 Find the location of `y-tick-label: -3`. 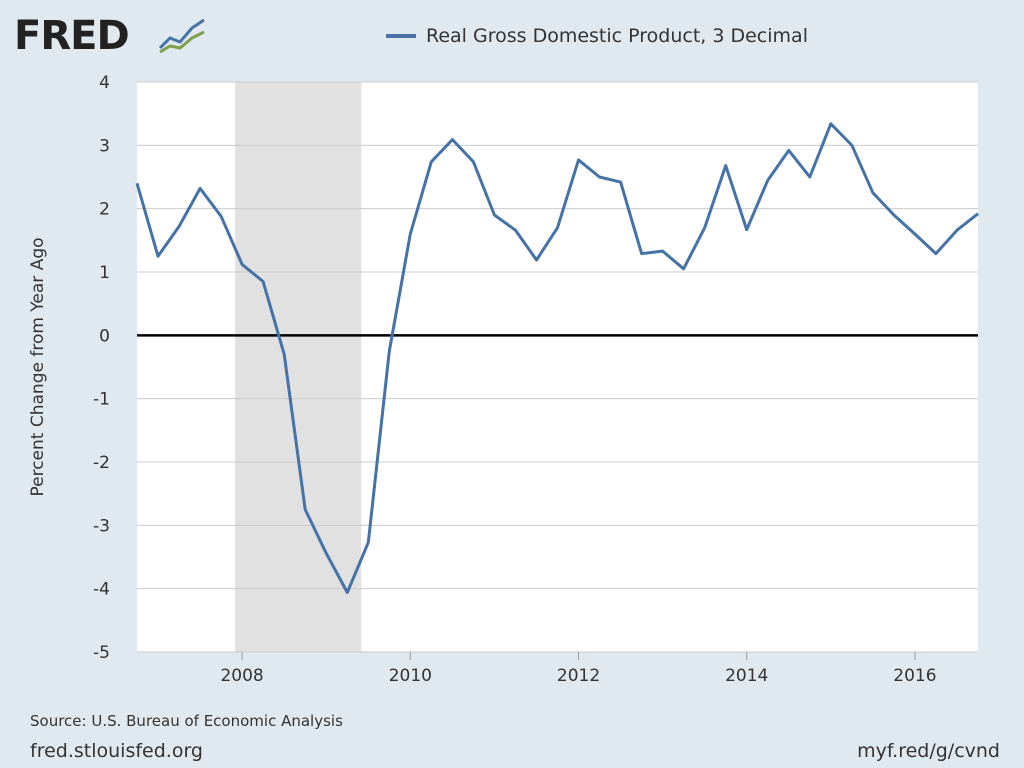

y-tick-label: -3 is located at coordinates (101, 526).